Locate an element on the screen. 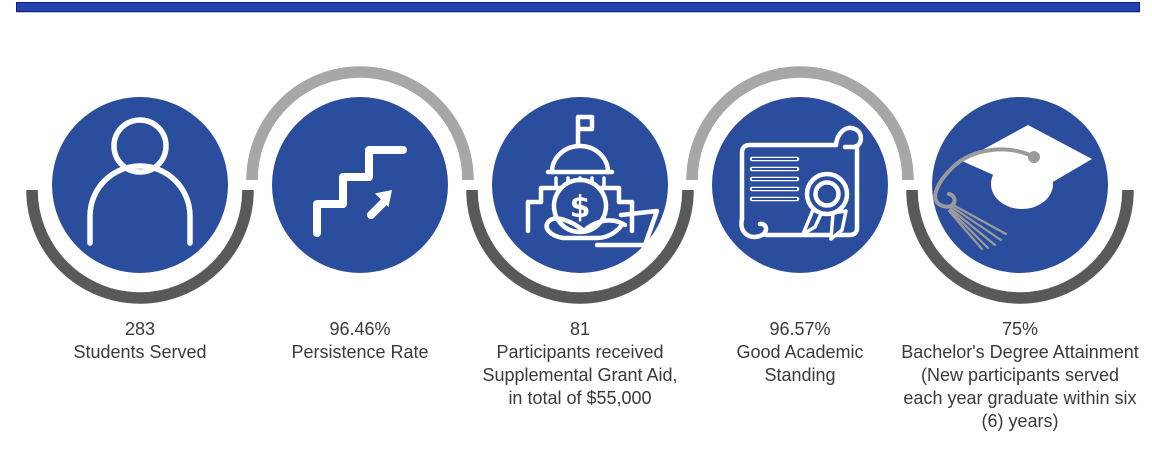 This screenshot has height=474, width=1152. stat-circle-students-served is located at coordinates (140, 185).